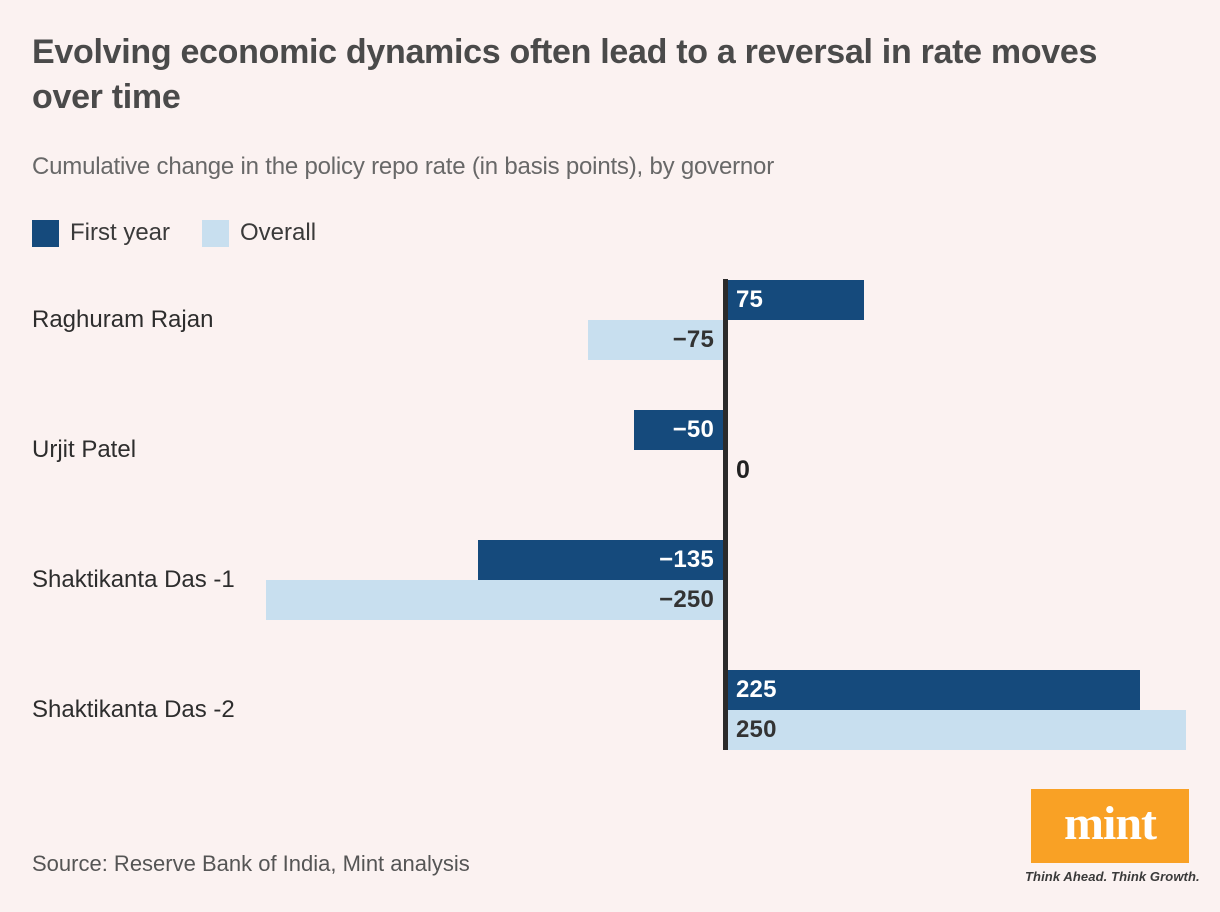 Image resolution: width=1220 pixels, height=912 pixels. What do you see at coordinates (756, 689) in the screenshot?
I see `bar-value-label: 225` at bounding box center [756, 689].